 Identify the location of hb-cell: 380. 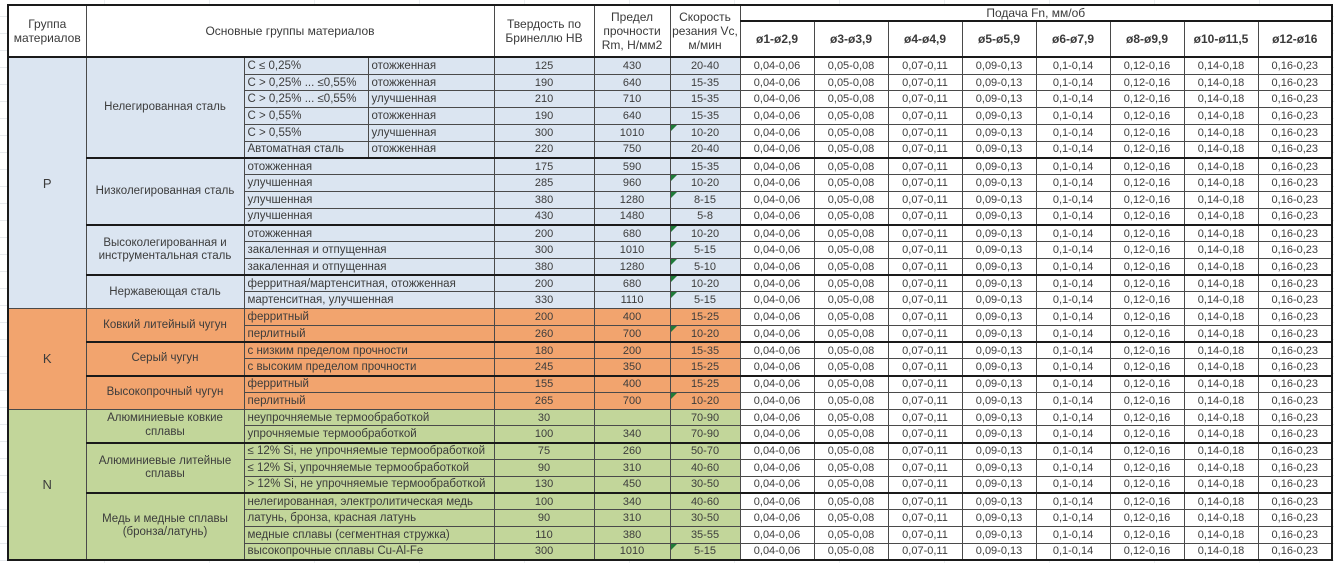
(544, 199).